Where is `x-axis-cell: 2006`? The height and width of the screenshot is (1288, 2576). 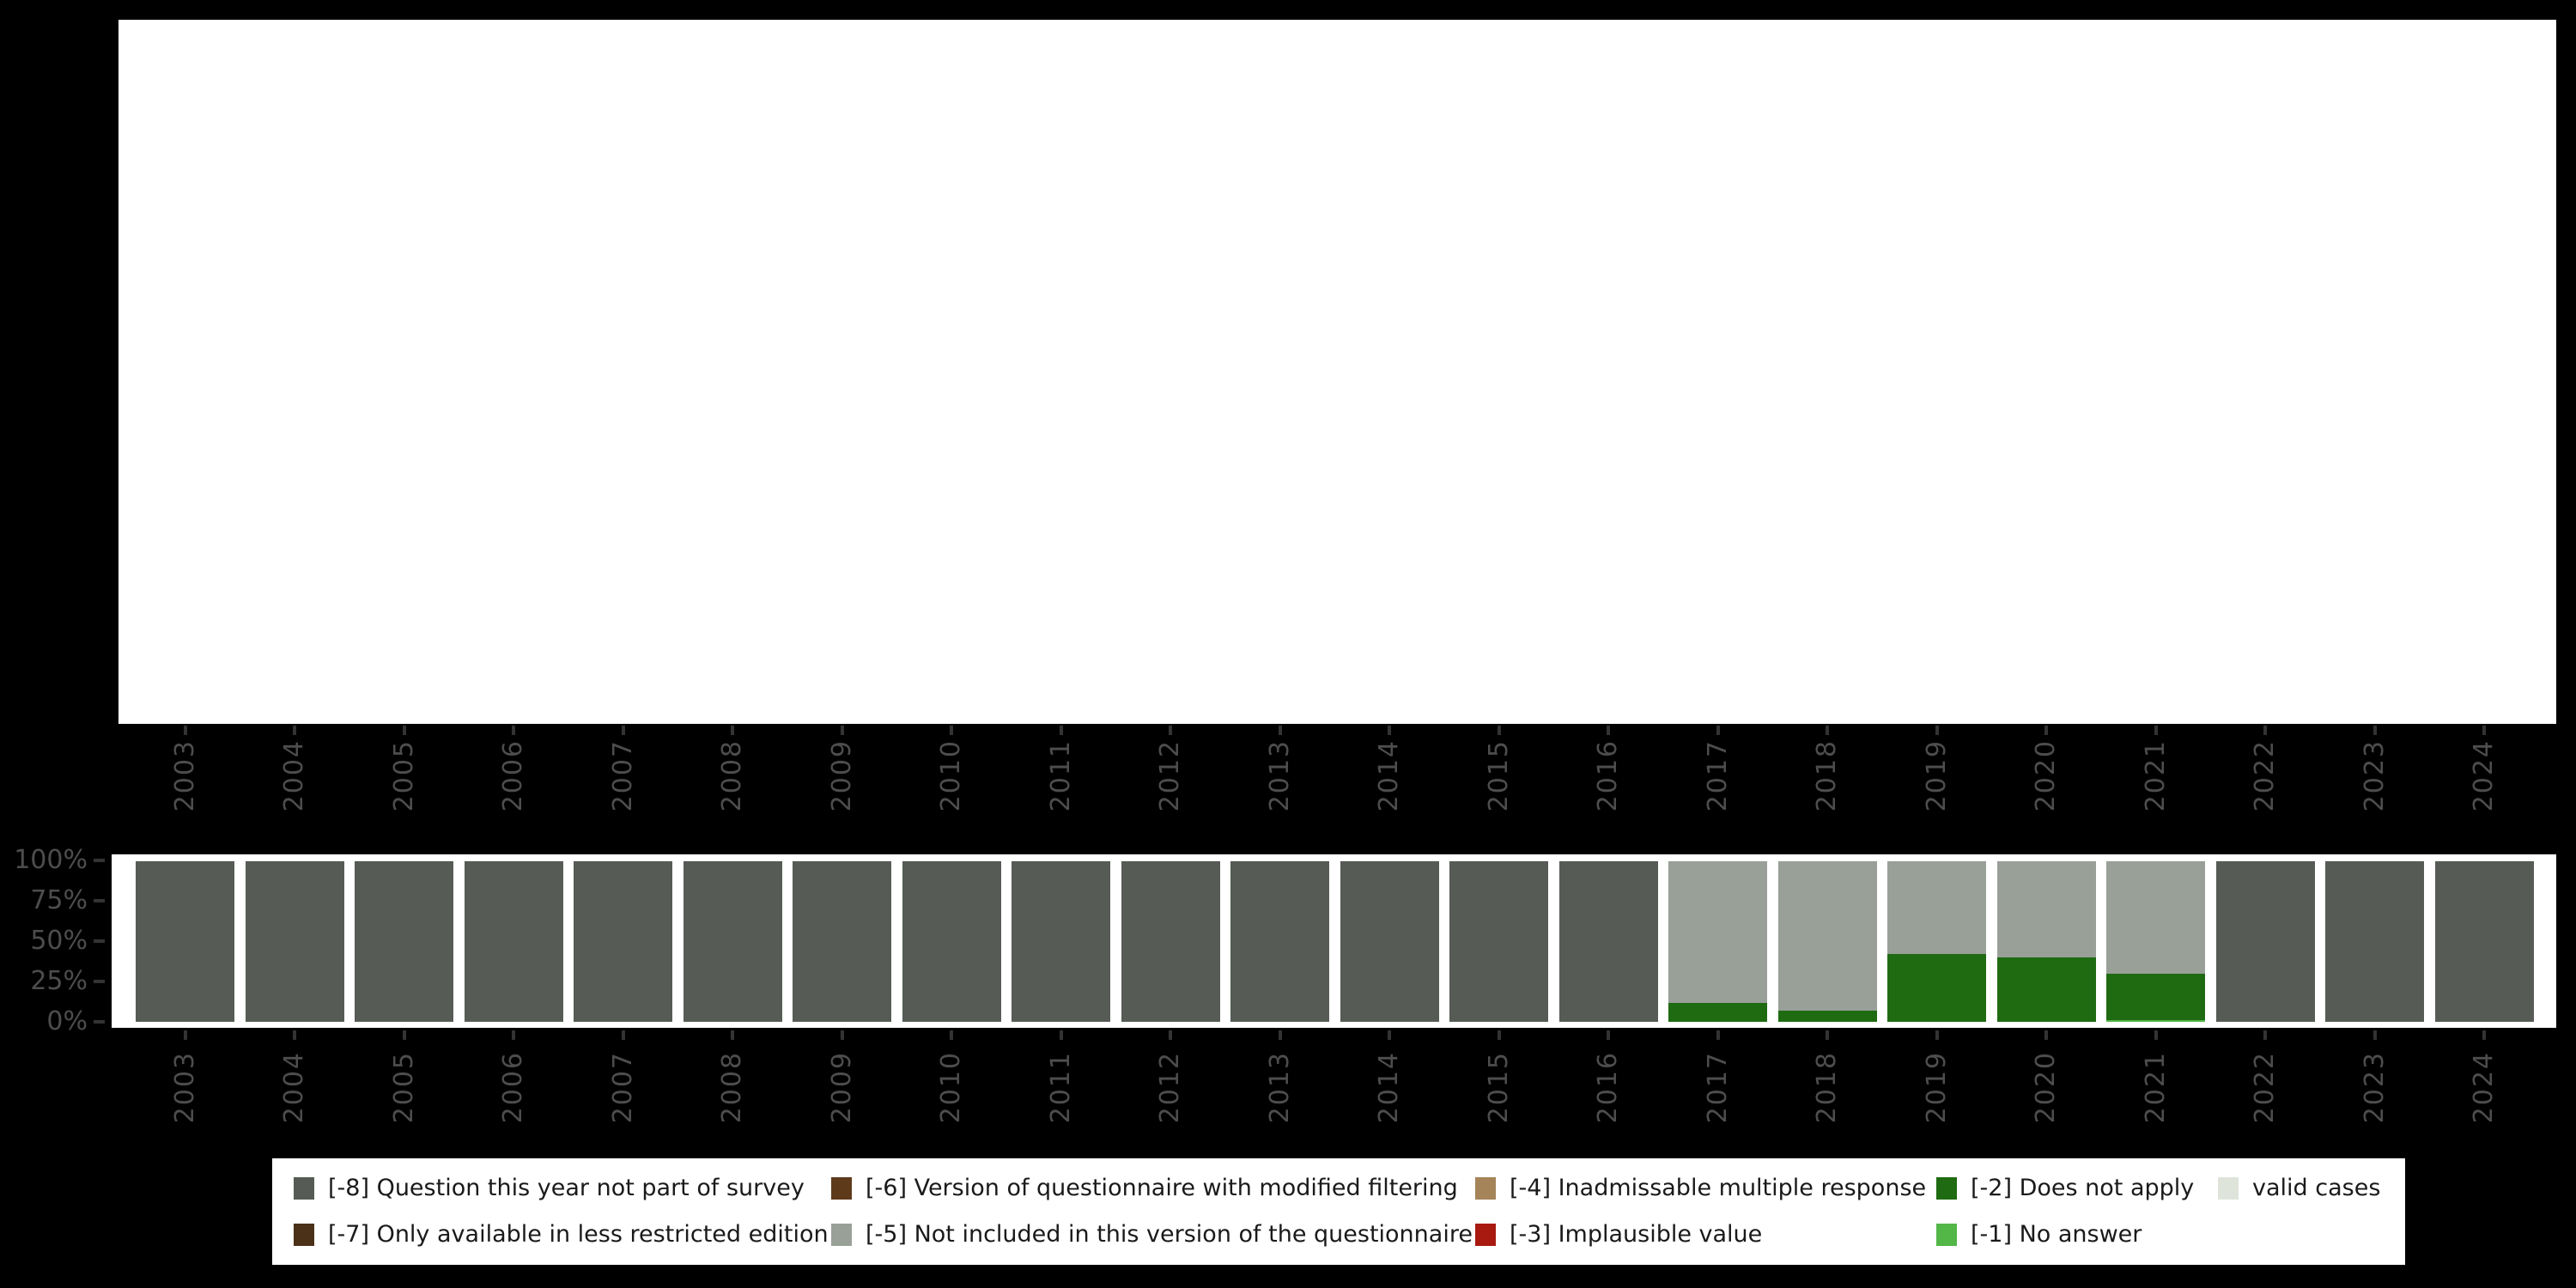 x-axis-cell: 2006 is located at coordinates (514, 786).